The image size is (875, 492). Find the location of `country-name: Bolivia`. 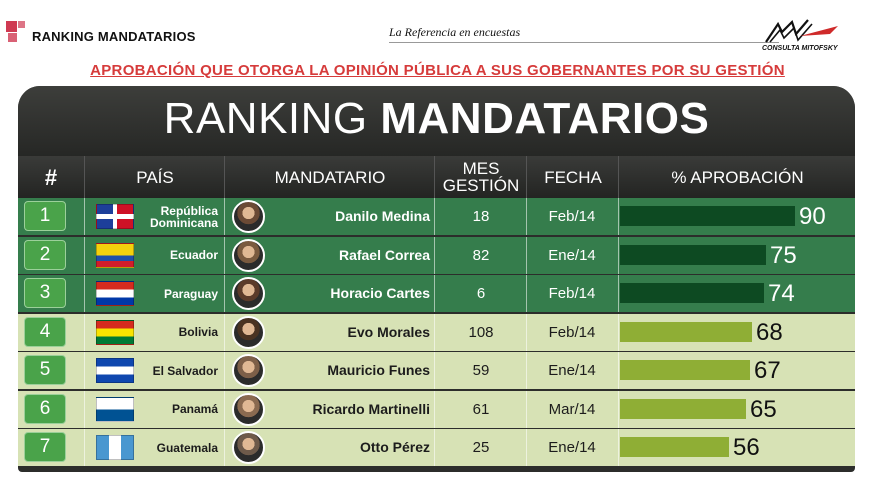

country-name: Bolivia is located at coordinates (198, 332).